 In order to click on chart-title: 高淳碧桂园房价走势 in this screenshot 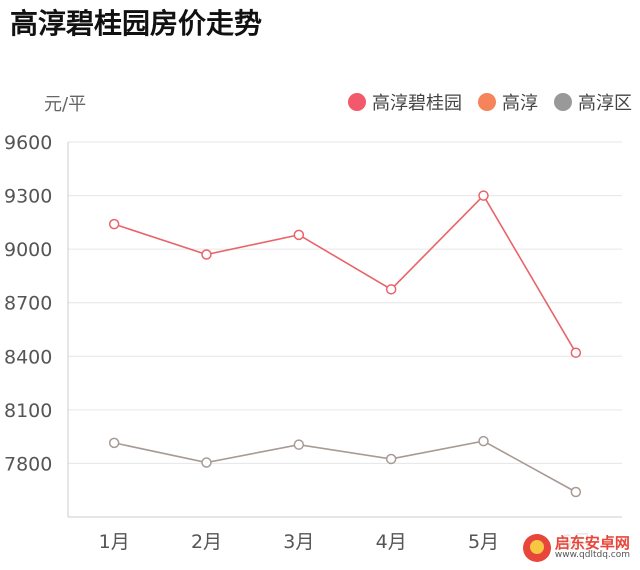, I will do `click(136, 23)`.